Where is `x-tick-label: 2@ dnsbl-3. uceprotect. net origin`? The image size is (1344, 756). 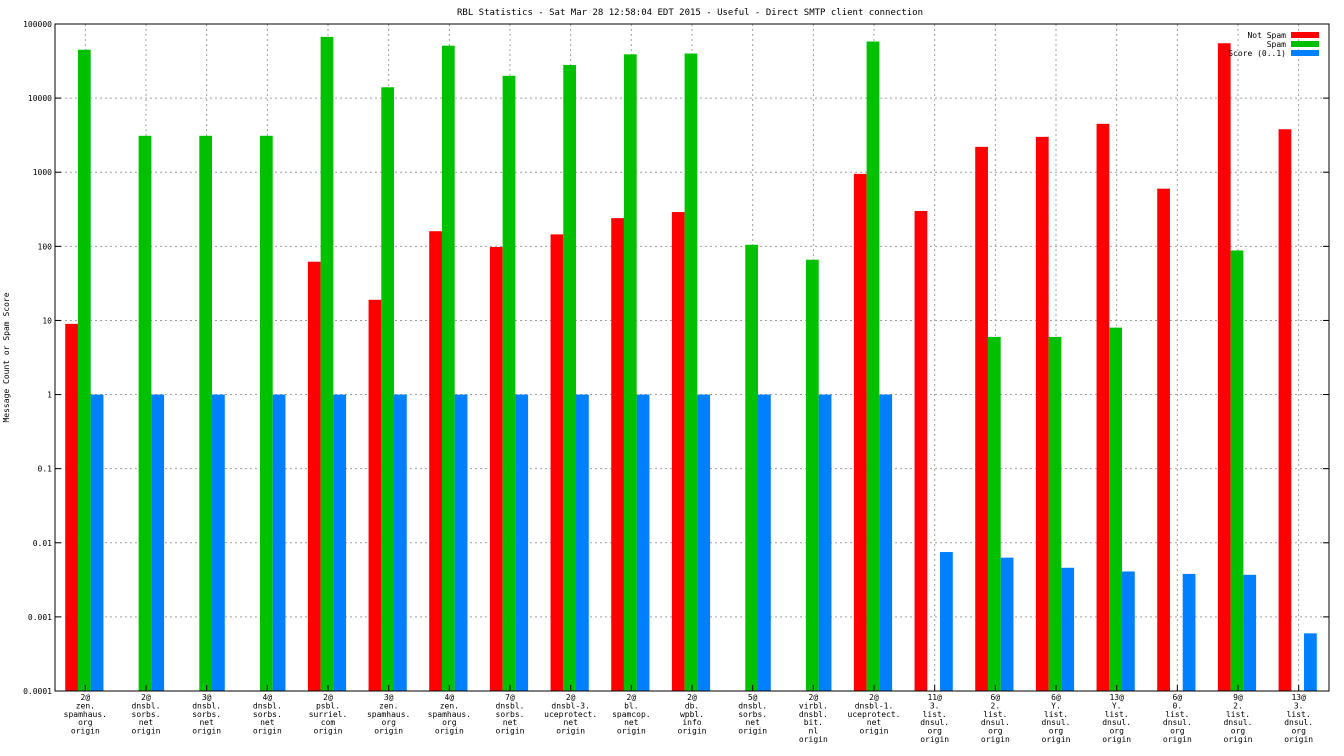 x-tick-label: 2@ dnsbl-3. uceprotect. net origin is located at coordinates (570, 714).